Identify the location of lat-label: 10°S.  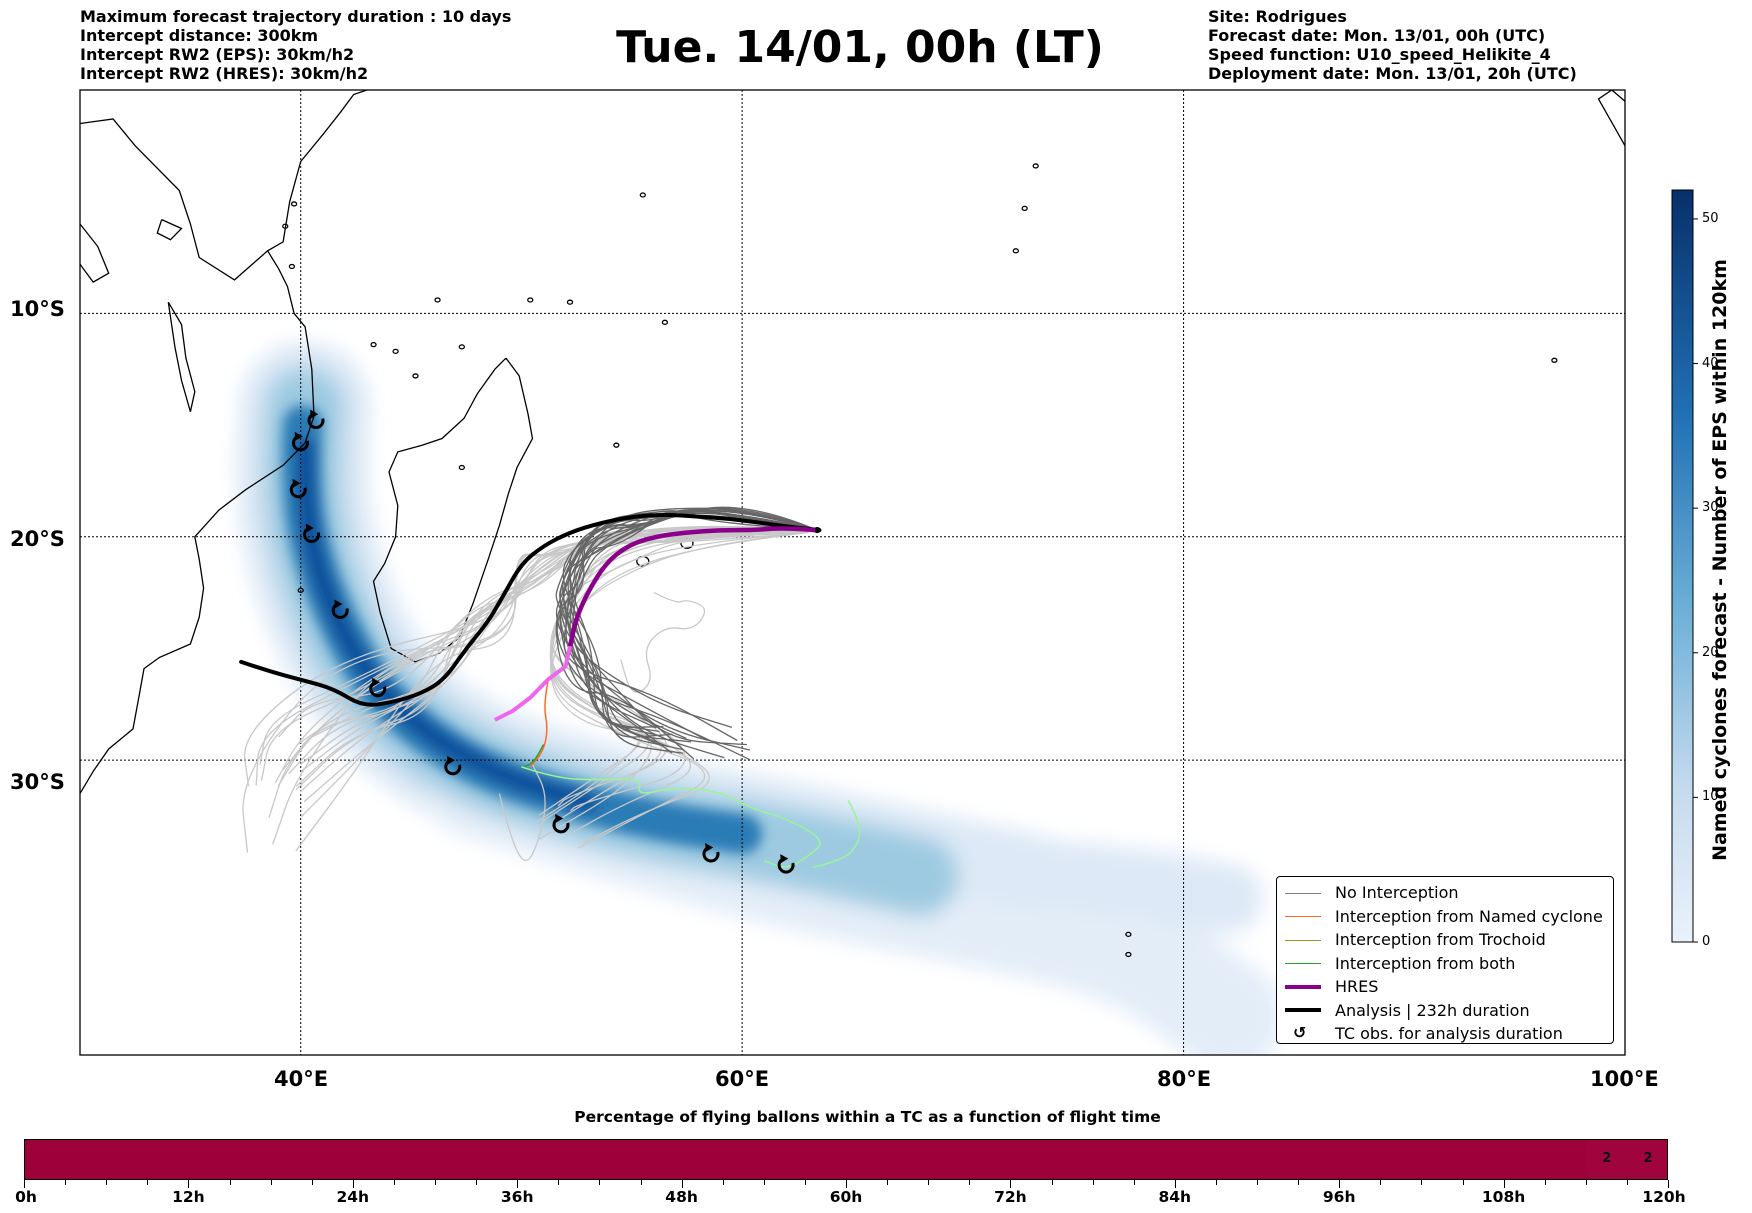
(37, 309).